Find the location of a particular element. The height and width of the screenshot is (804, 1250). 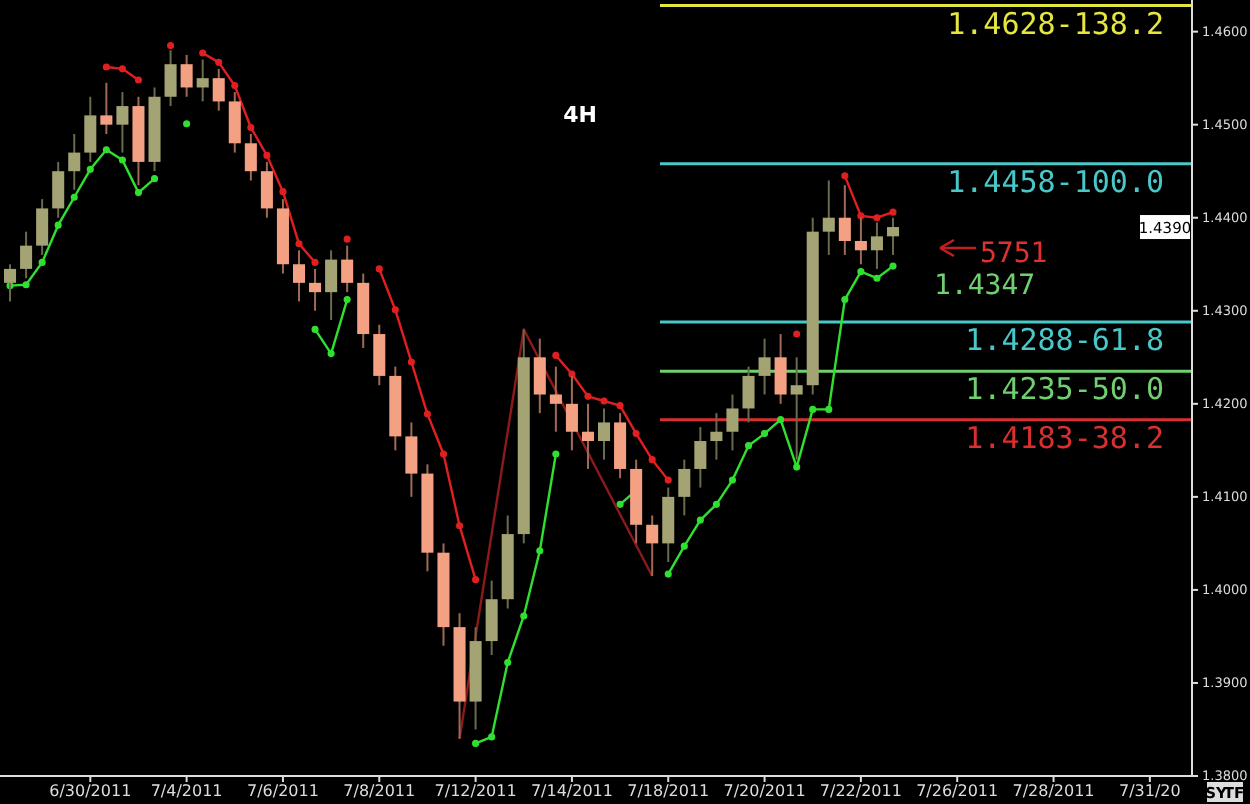

x-tick-label: 6/30/2011 is located at coordinates (90, 791).